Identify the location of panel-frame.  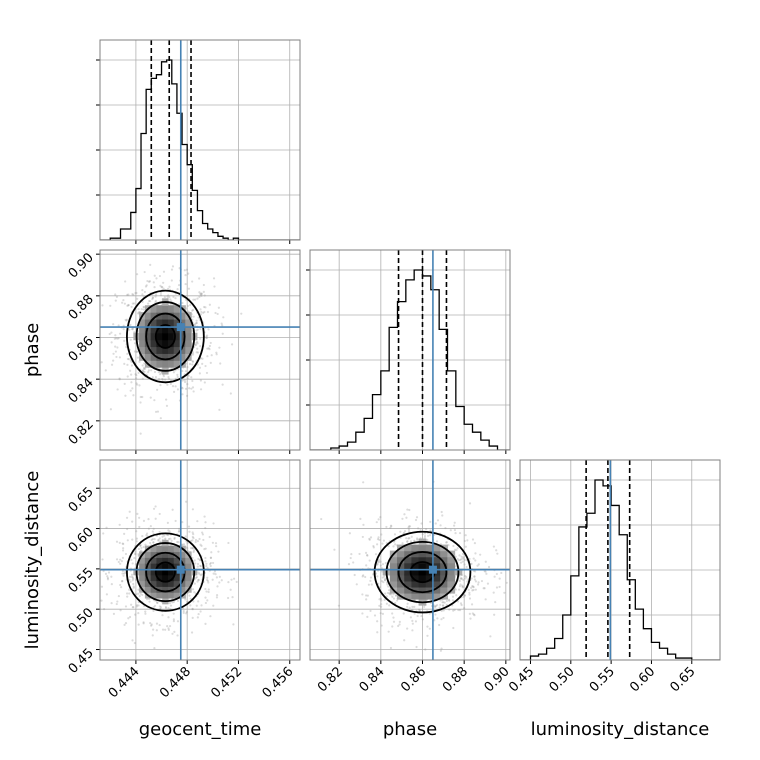
(620, 560).